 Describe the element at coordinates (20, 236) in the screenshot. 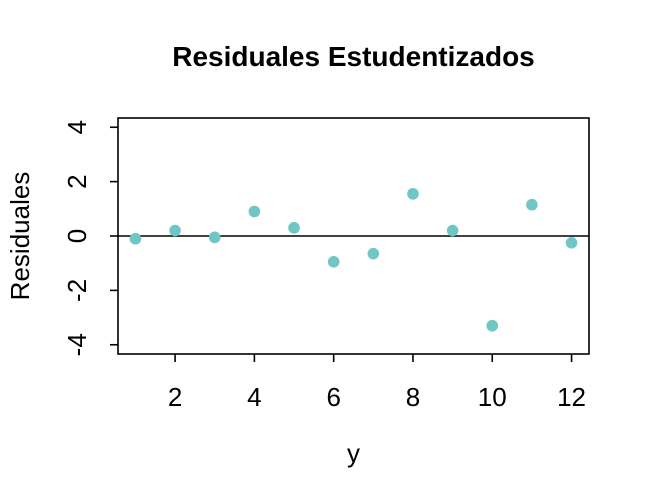

I see `y-axis-label: Residuales` at that location.